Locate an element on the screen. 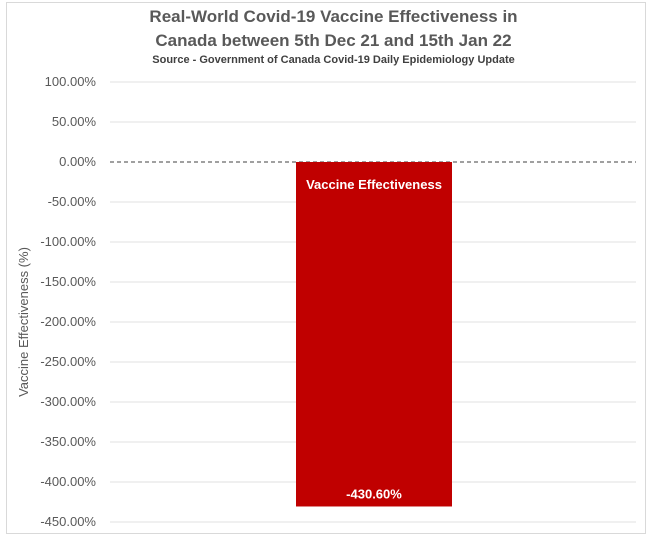 The width and height of the screenshot is (667, 547). y-tick-label: -300.00% is located at coordinates (68, 401).